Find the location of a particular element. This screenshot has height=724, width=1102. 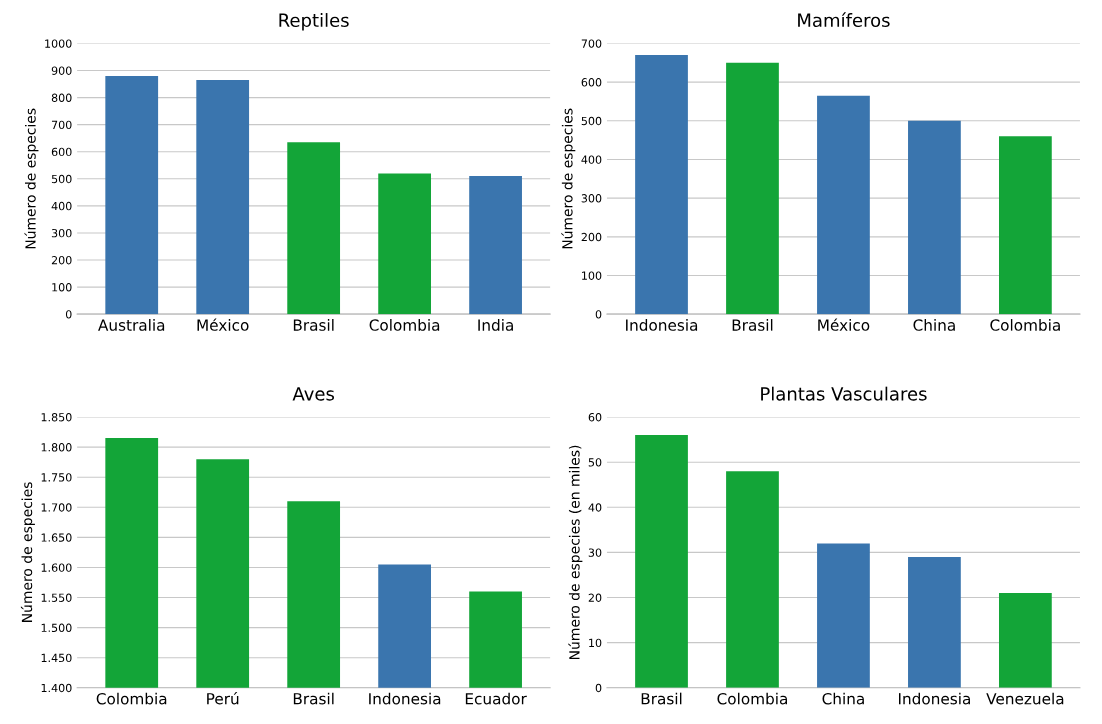

y-tick-label: 1.500 is located at coordinates (56, 628).